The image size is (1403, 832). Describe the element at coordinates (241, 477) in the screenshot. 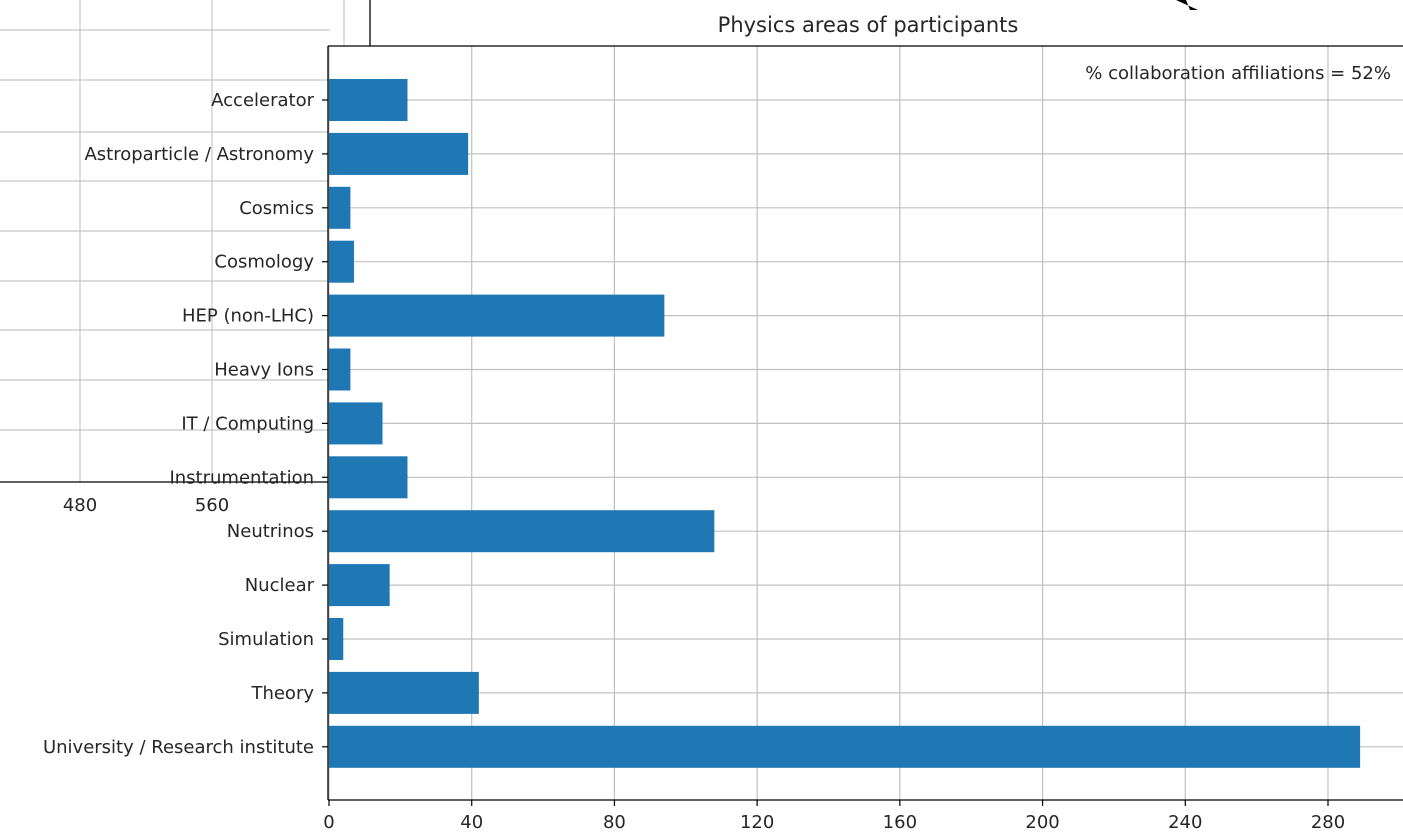

I see `y-tick-label: Instrumentation` at that location.